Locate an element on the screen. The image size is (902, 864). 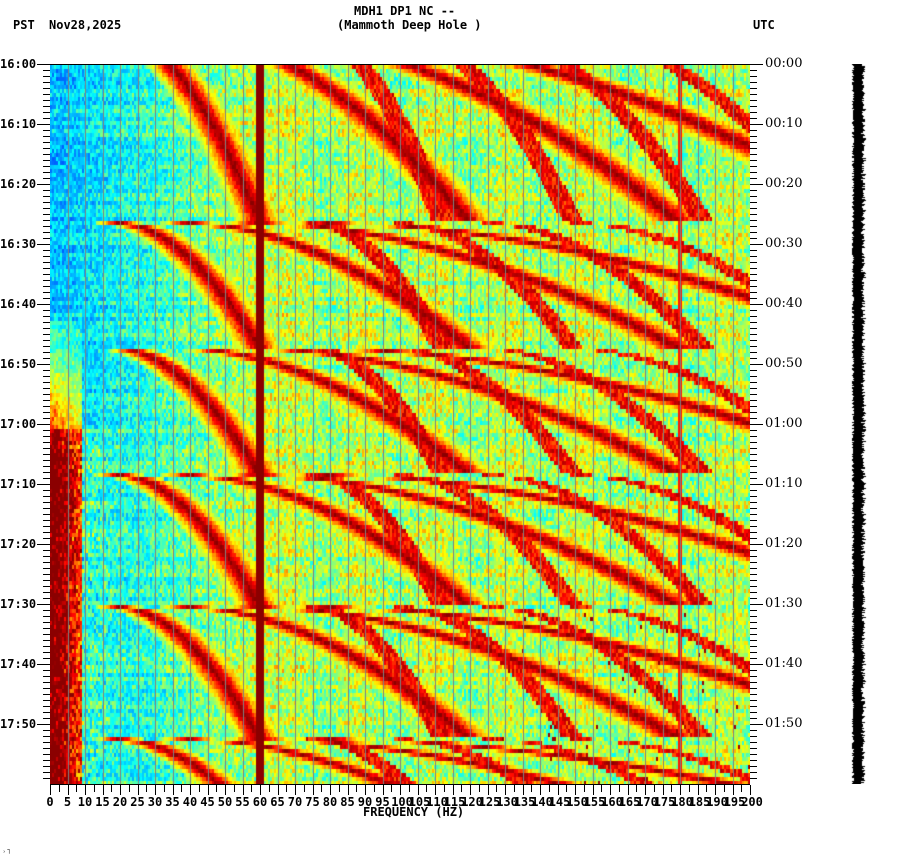
frequency-tick-label: 15 is located at coordinates (102, 802).